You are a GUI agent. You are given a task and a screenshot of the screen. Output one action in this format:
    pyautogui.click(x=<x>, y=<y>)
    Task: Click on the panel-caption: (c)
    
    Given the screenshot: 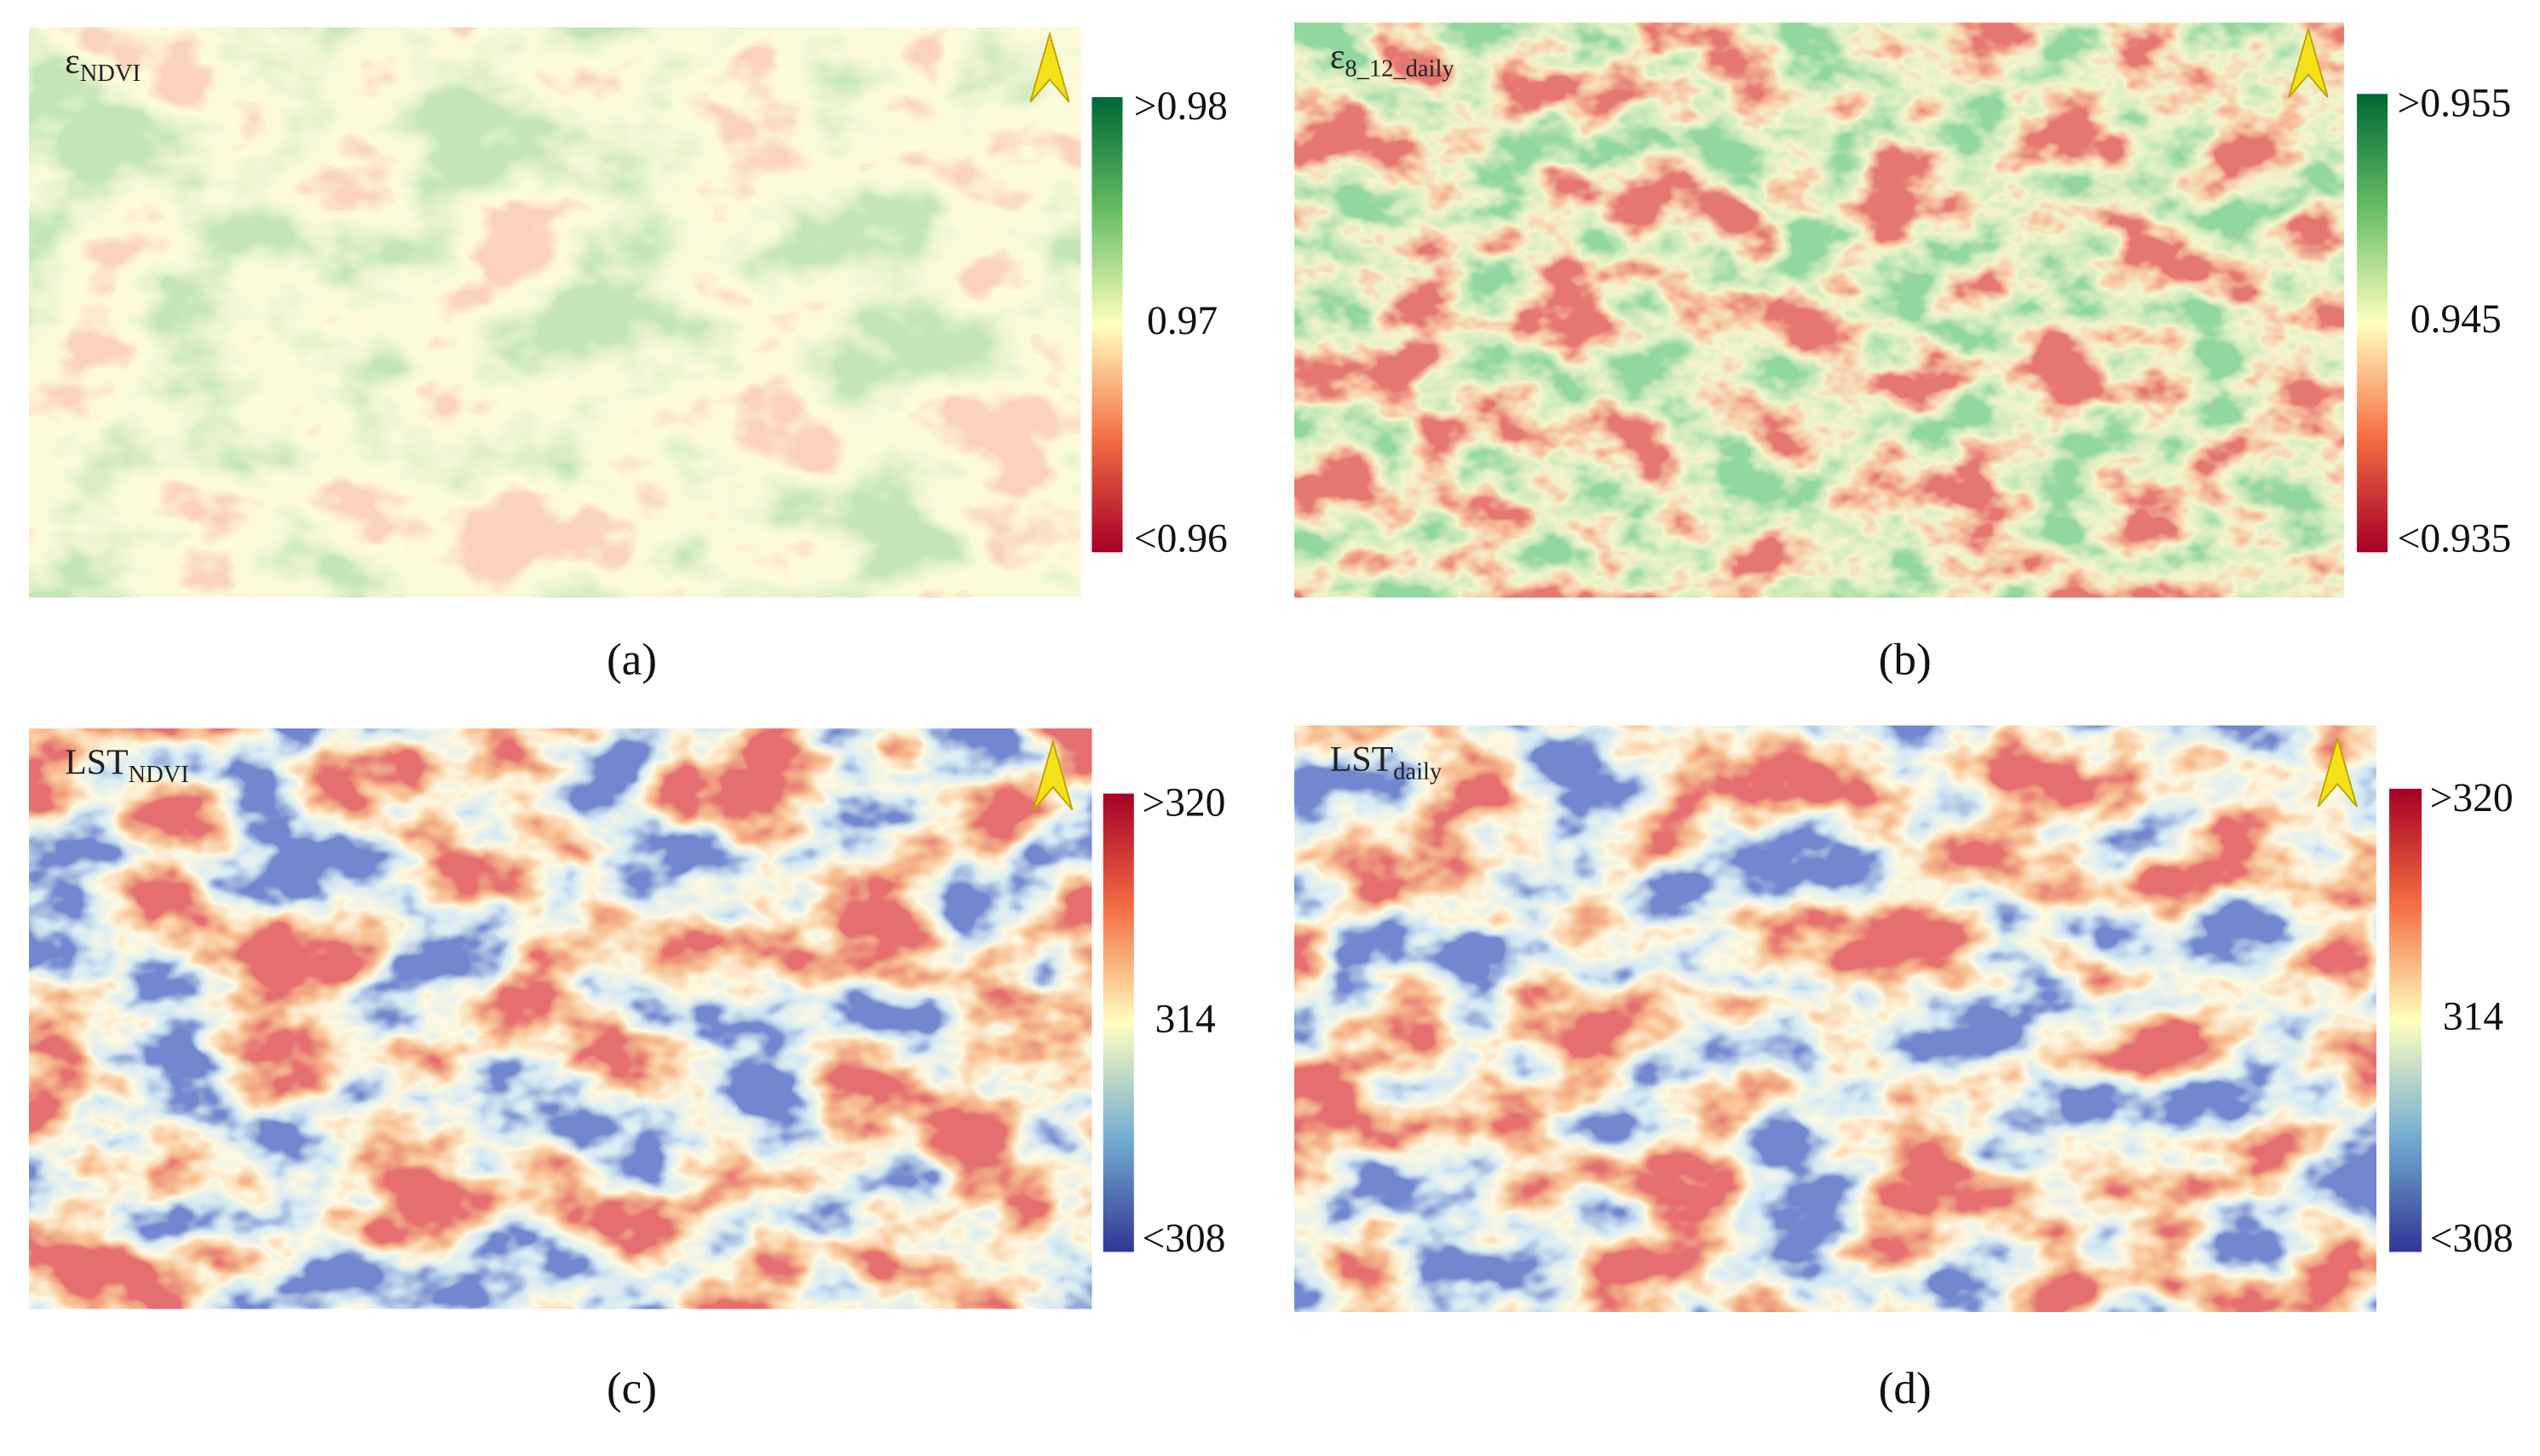 What is the action you would take?
    pyautogui.click(x=632, y=1388)
    